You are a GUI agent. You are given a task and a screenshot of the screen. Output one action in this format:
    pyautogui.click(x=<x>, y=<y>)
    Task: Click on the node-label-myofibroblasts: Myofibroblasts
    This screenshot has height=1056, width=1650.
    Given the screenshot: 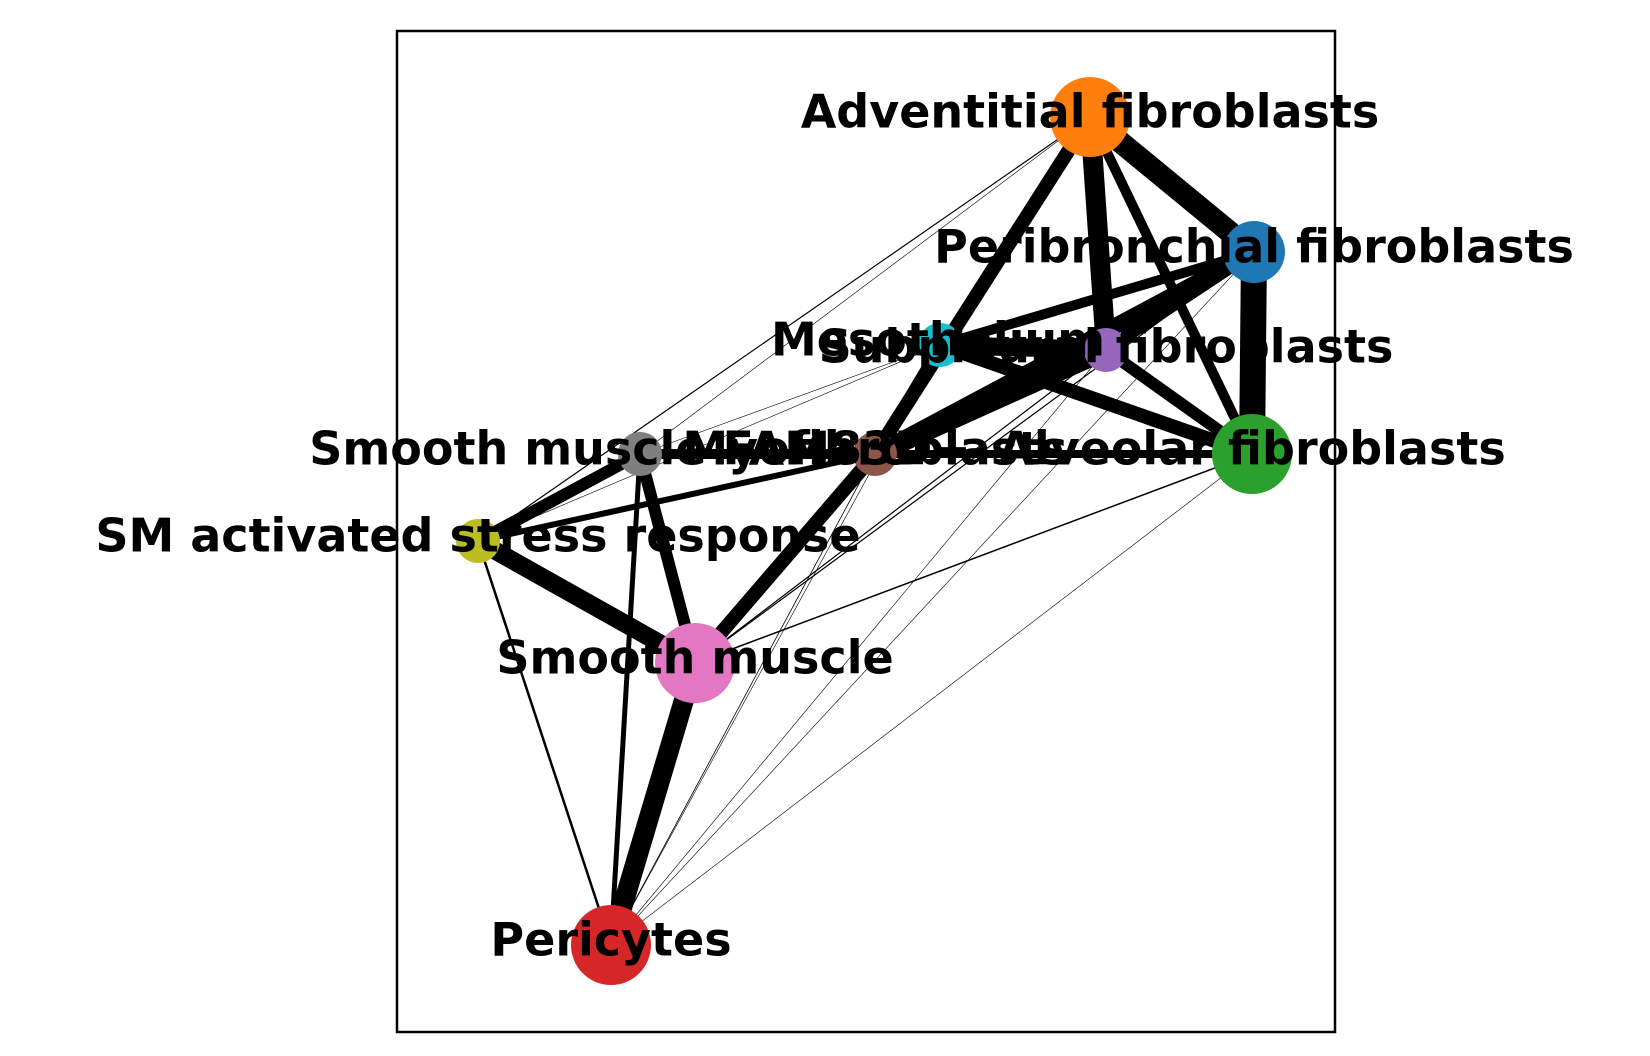 What is the action you would take?
    pyautogui.click(x=874, y=449)
    